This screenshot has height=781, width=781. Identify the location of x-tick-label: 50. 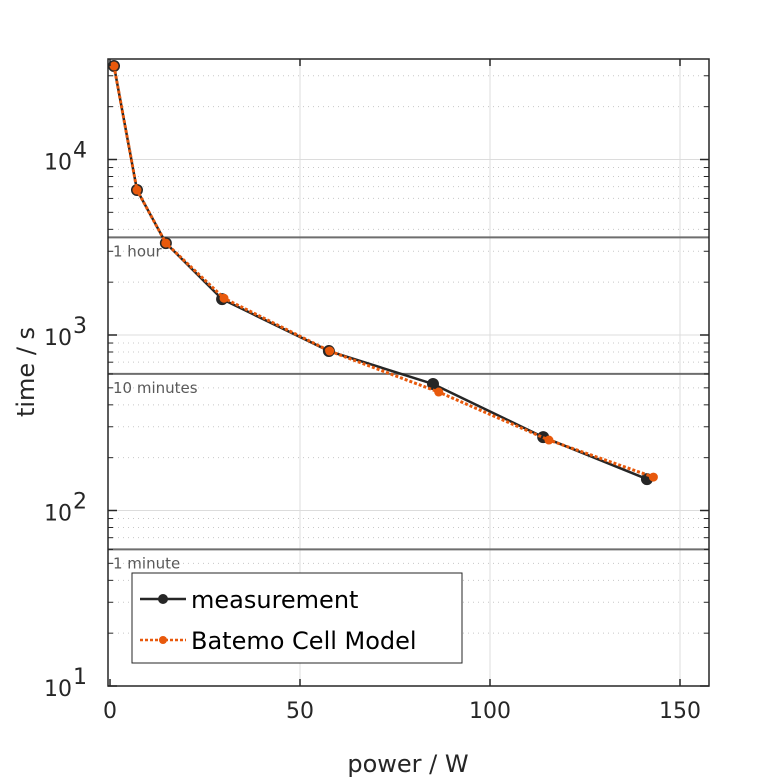
(300, 711).